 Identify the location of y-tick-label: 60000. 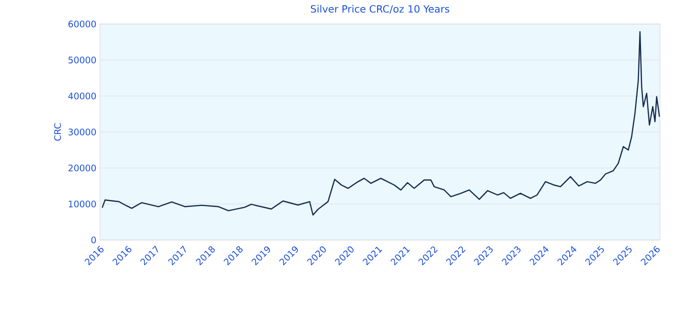
(82, 24).